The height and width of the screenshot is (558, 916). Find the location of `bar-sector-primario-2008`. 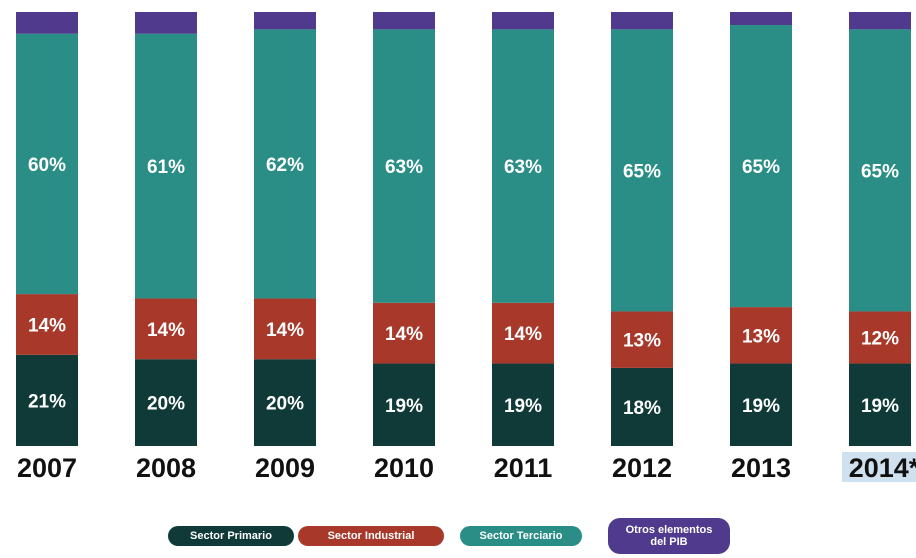

bar-sector-primario-2008 is located at coordinates (166, 402).